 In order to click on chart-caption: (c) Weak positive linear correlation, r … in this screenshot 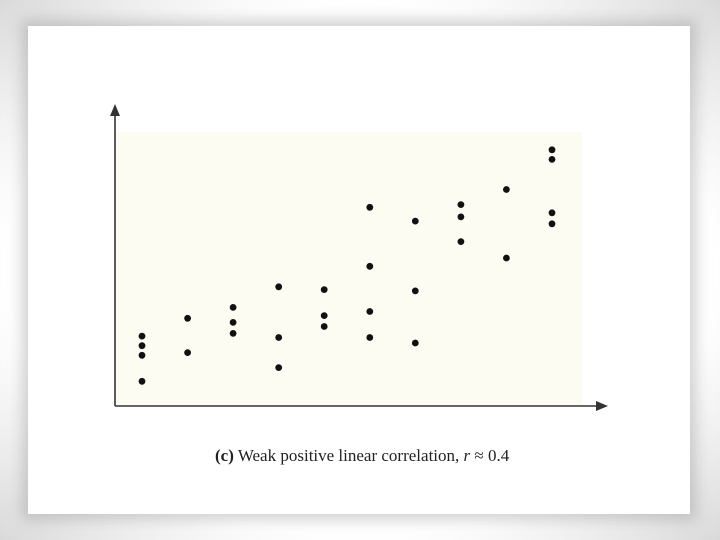, I will do `click(362, 456)`.